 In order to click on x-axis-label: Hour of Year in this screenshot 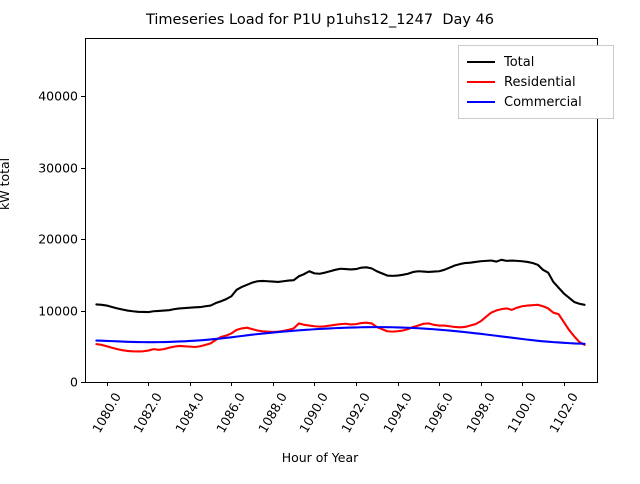, I will do `click(320, 457)`.